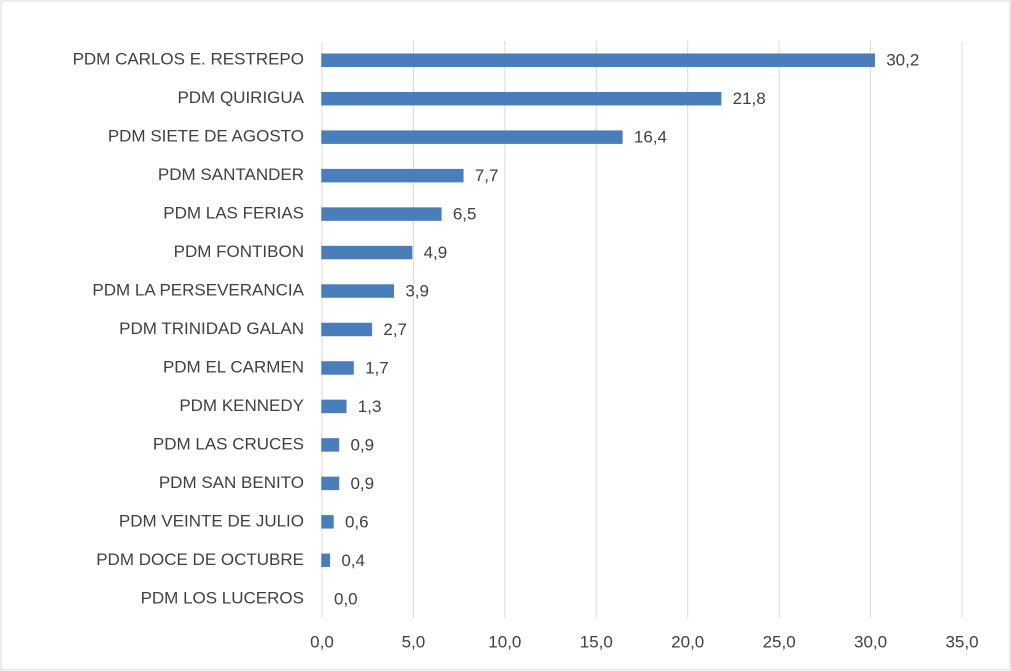 This screenshot has height=671, width=1011. I want to click on data-label: 21,8, so click(749, 98).